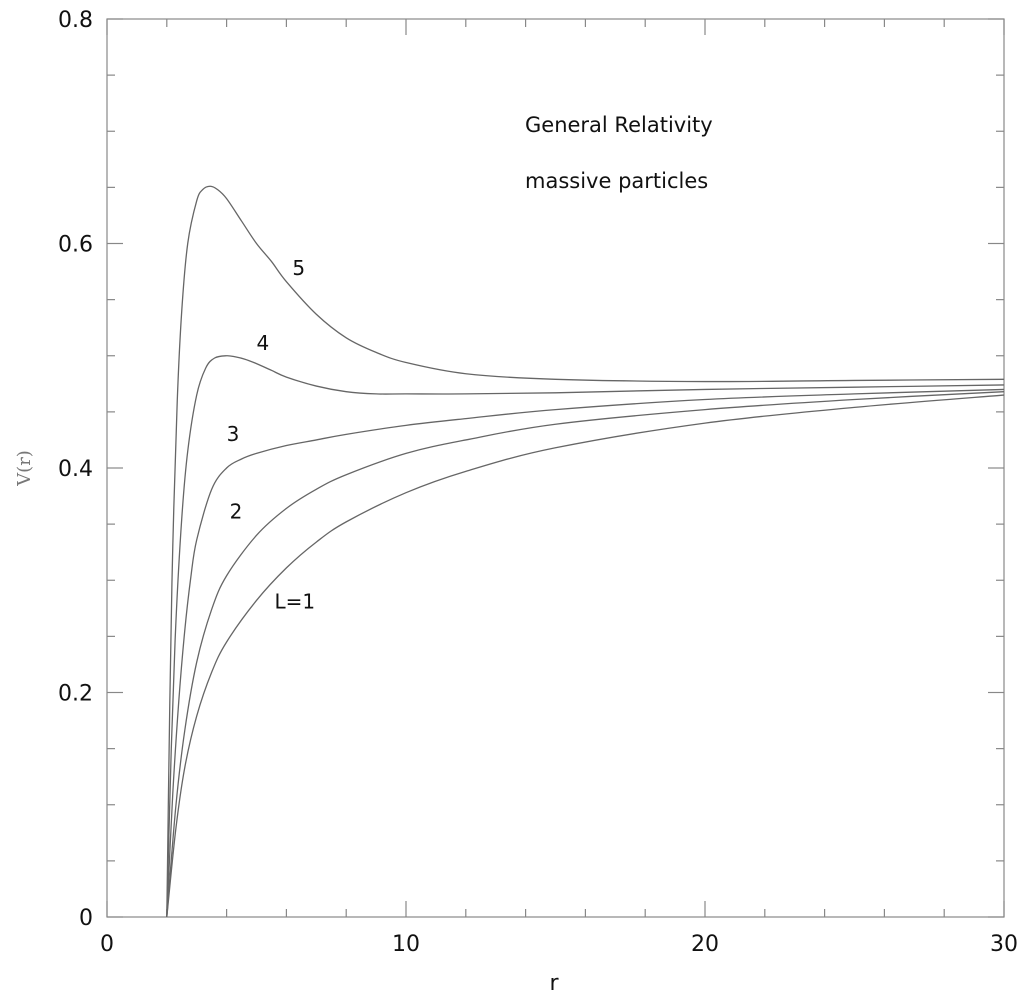 Image resolution: width=1026 pixels, height=995 pixels. What do you see at coordinates (616, 181) in the screenshot?
I see `annotation-massive-particles: massive particles` at bounding box center [616, 181].